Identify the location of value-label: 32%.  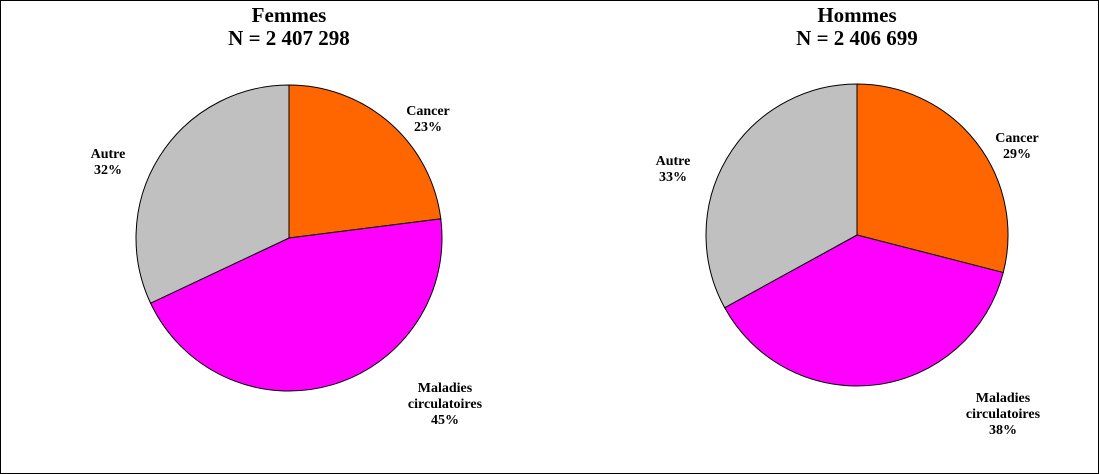
(108, 170).